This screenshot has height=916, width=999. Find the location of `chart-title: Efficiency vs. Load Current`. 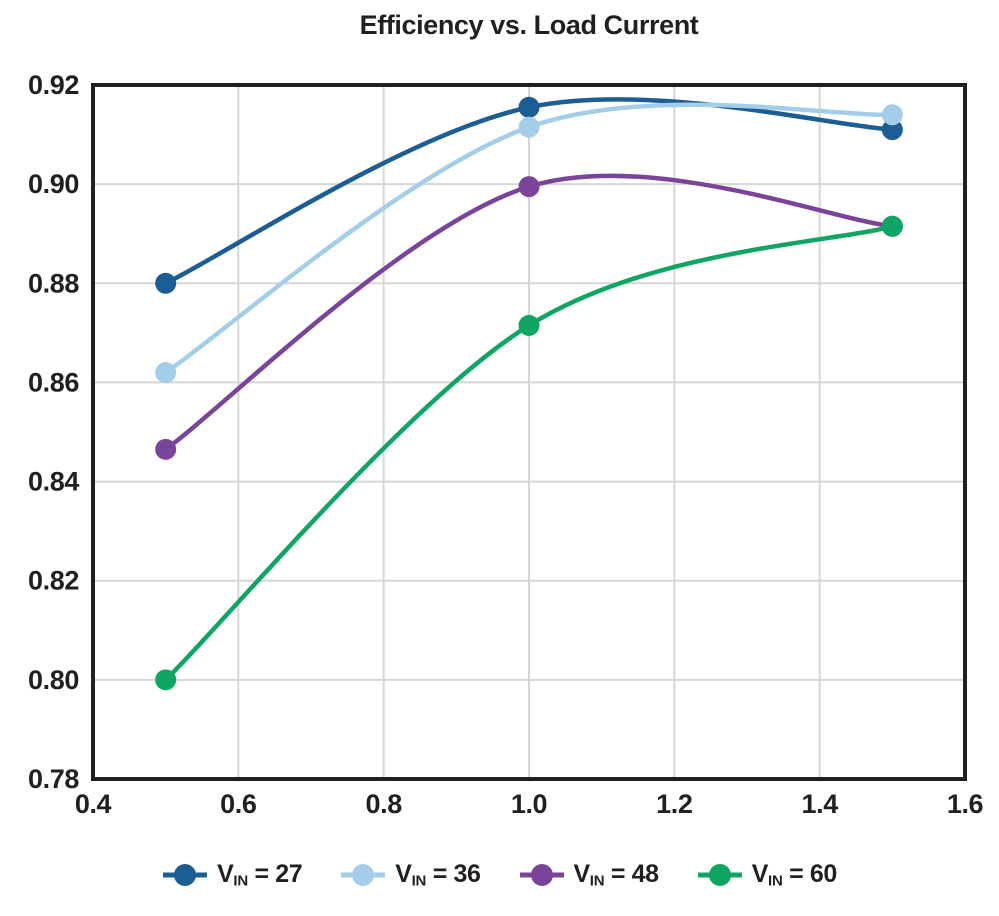

chart-title: Efficiency vs. Load Current is located at coordinates (529, 25).